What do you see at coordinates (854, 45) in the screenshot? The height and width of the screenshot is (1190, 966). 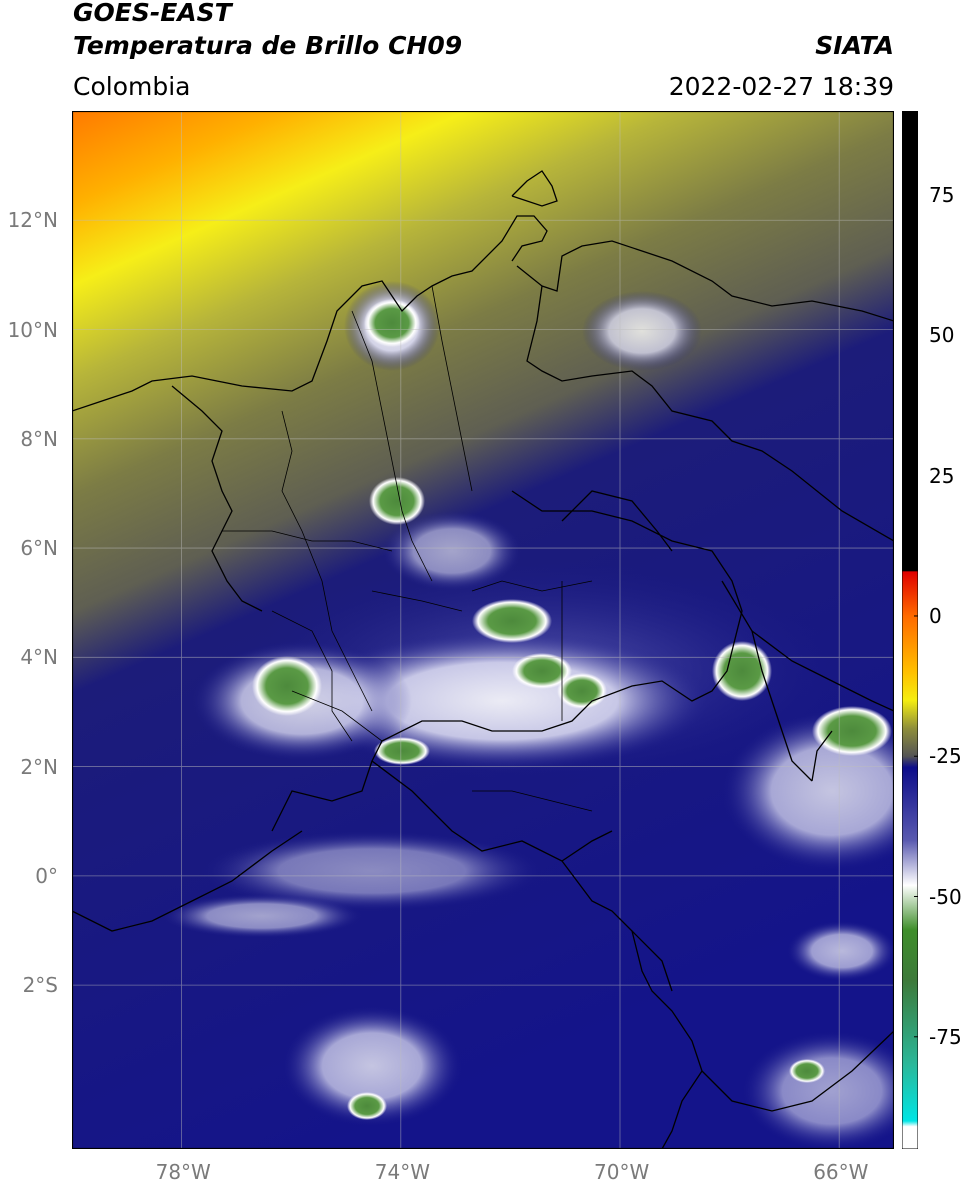 I see `source-label: SIATA` at bounding box center [854, 45].